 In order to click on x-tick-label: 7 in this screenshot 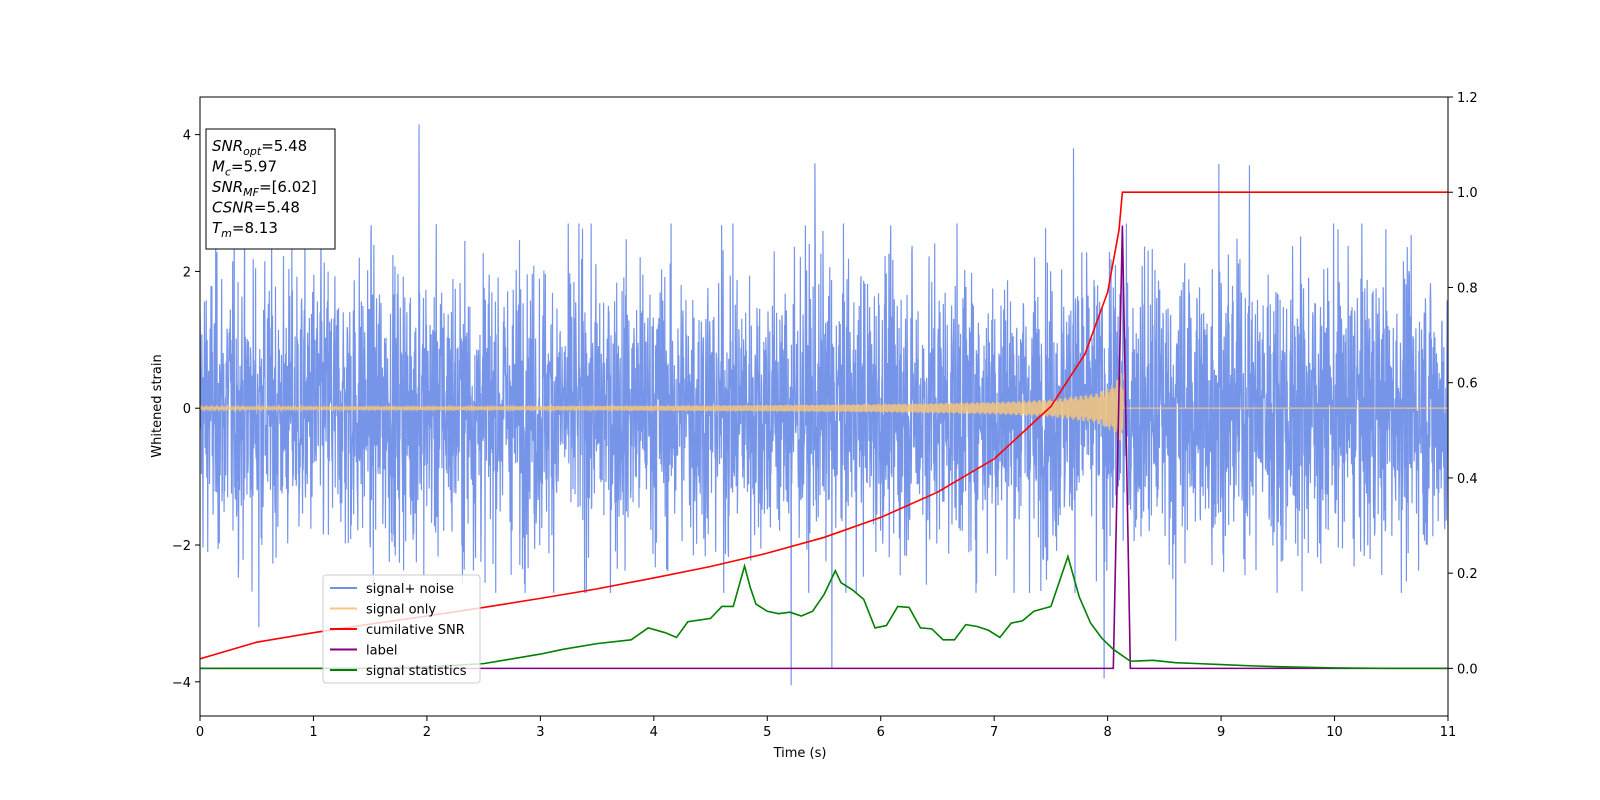, I will do `click(994, 732)`.